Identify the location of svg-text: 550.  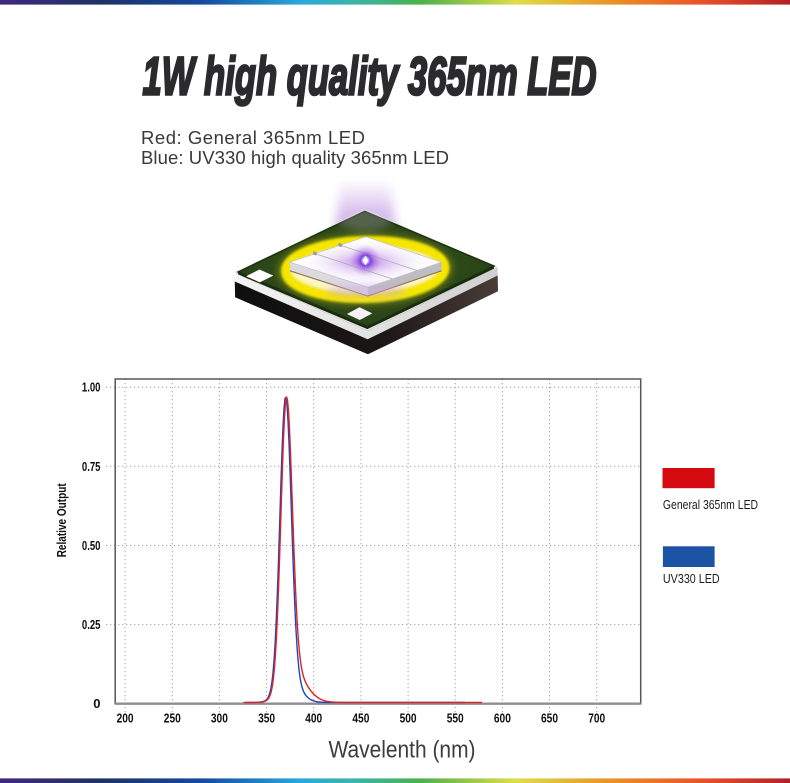
(455, 718).